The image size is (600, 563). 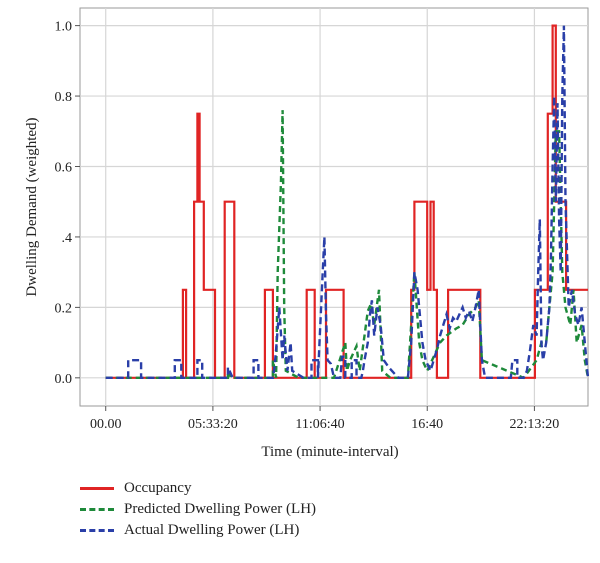 I want to click on legend-label-actual: Actual Dwelling Power (LH), so click(x=212, y=530).